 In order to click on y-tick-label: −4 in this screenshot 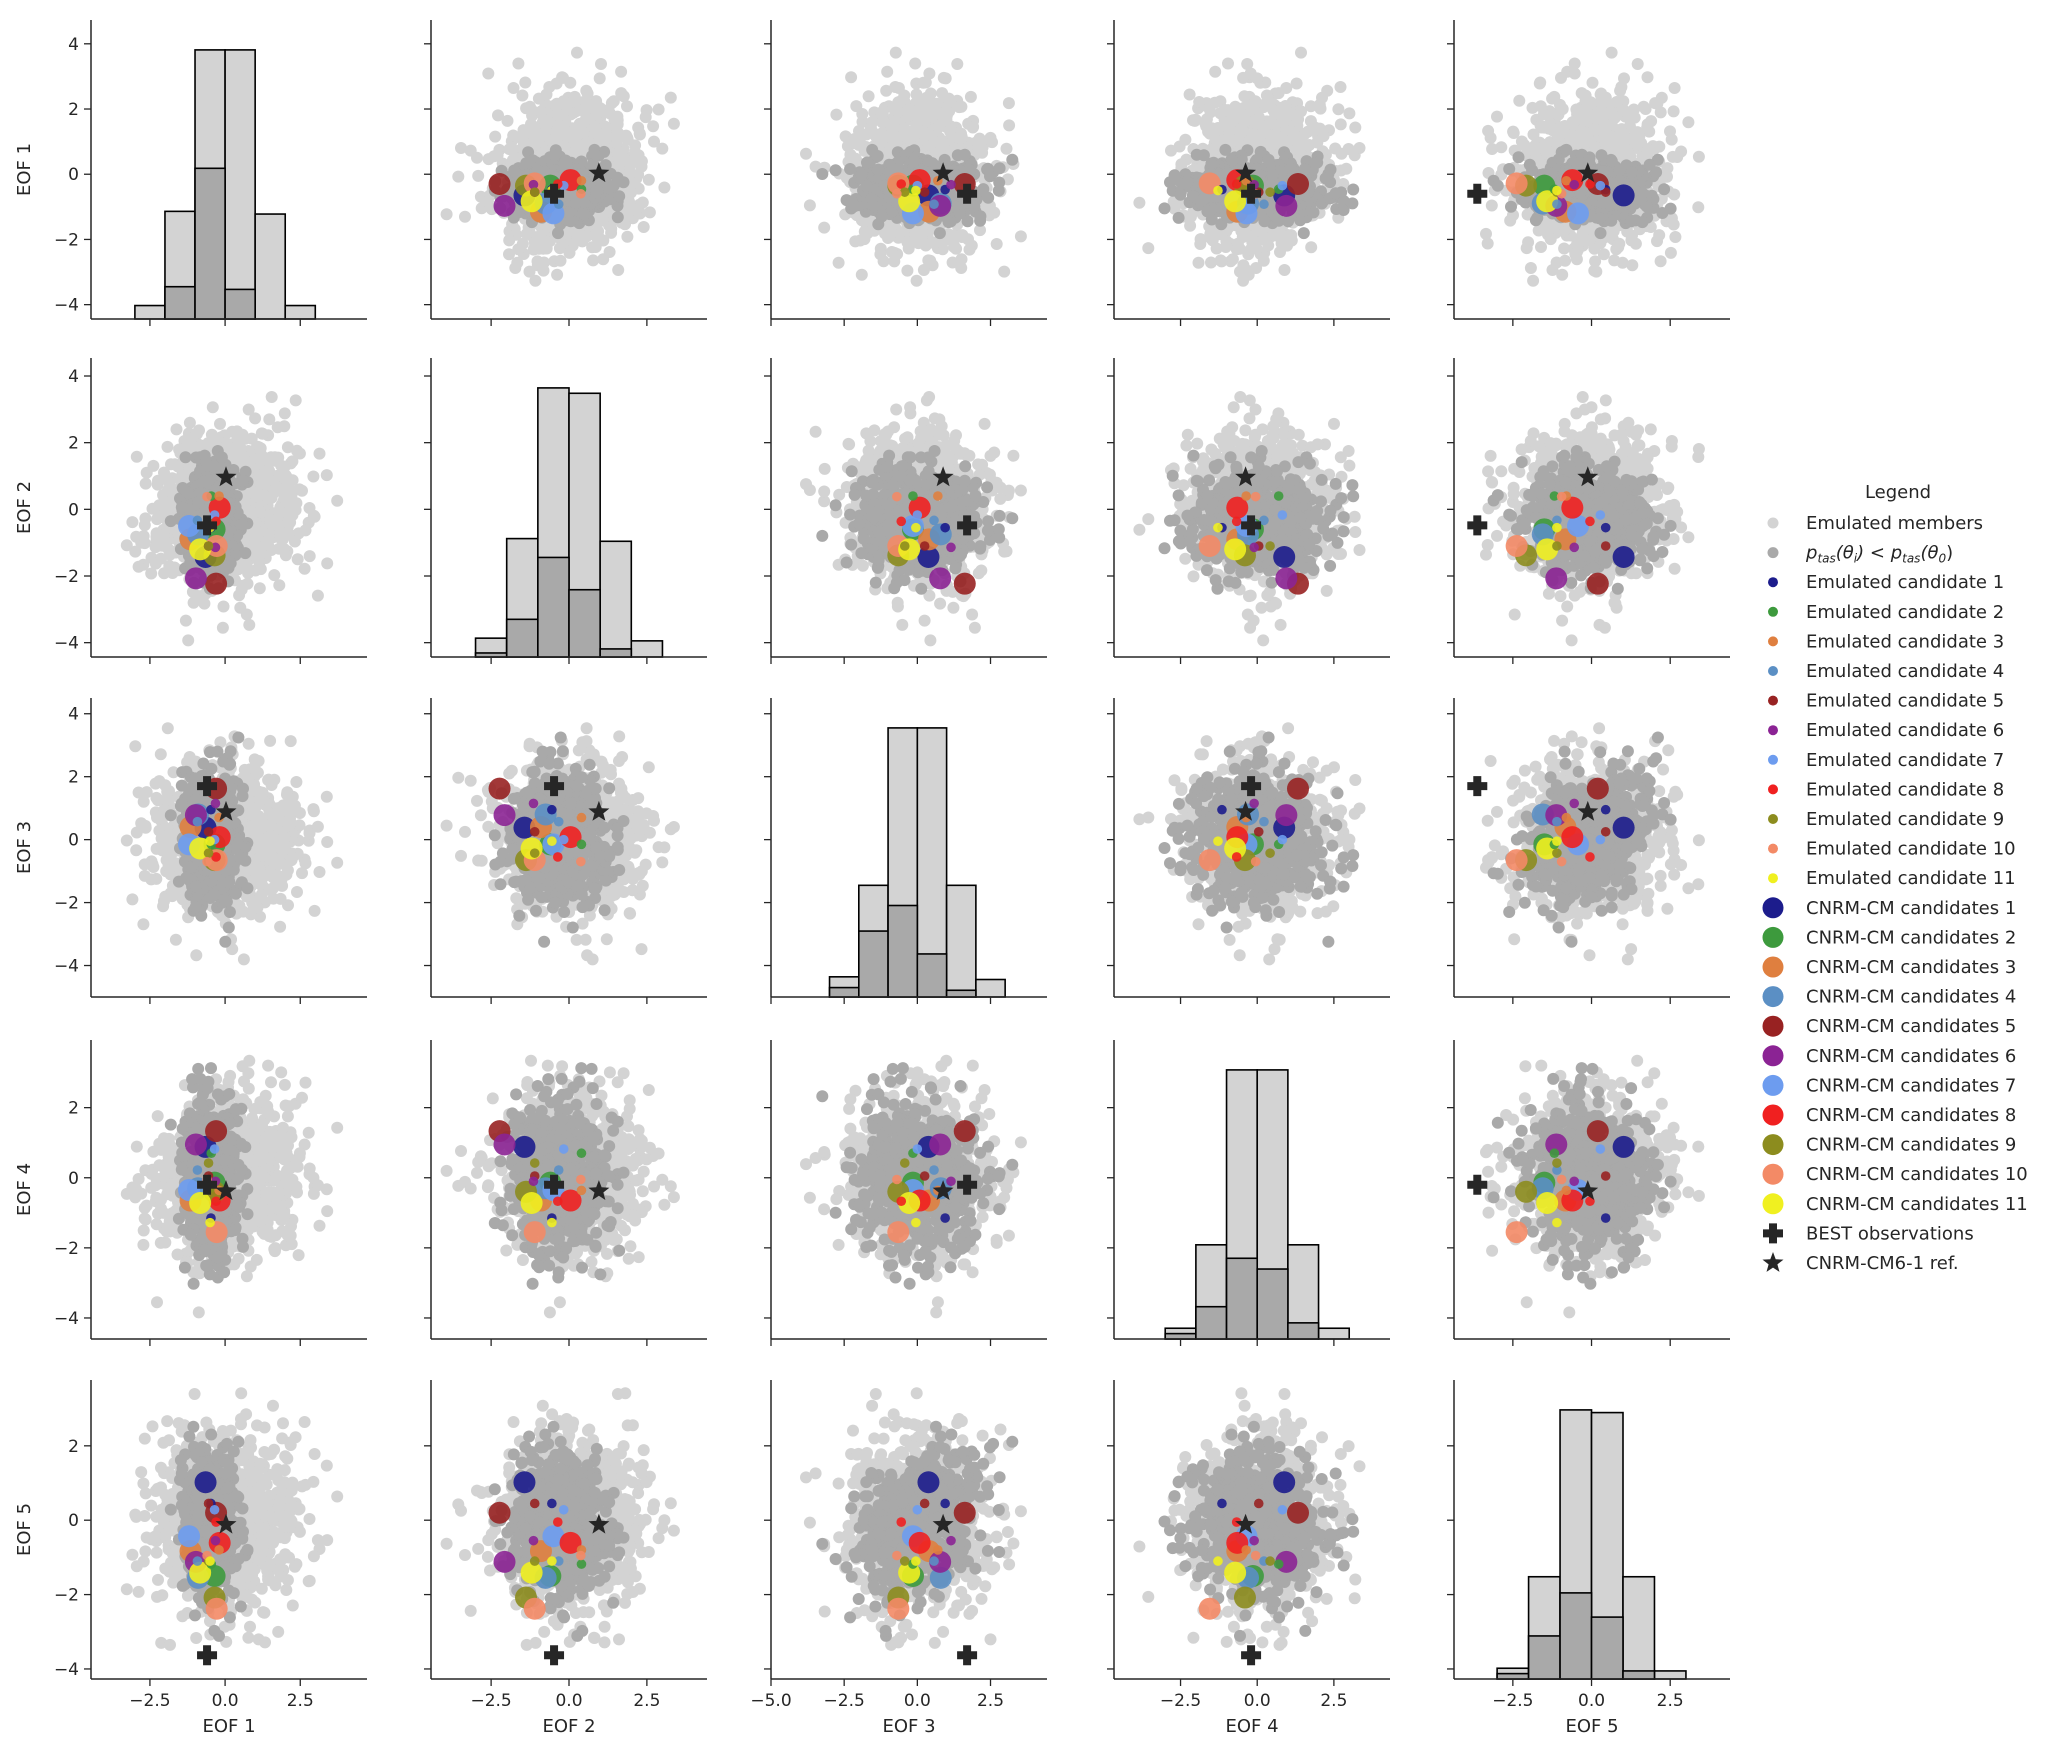, I will do `click(66, 306)`.